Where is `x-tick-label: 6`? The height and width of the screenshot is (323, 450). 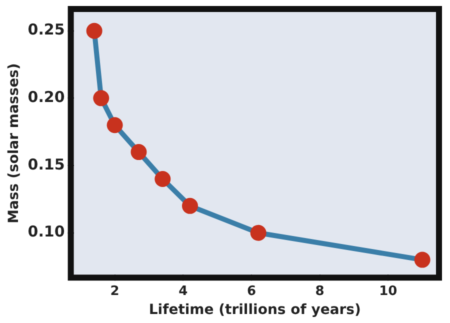 x-tick-label: 6 is located at coordinates (251, 291).